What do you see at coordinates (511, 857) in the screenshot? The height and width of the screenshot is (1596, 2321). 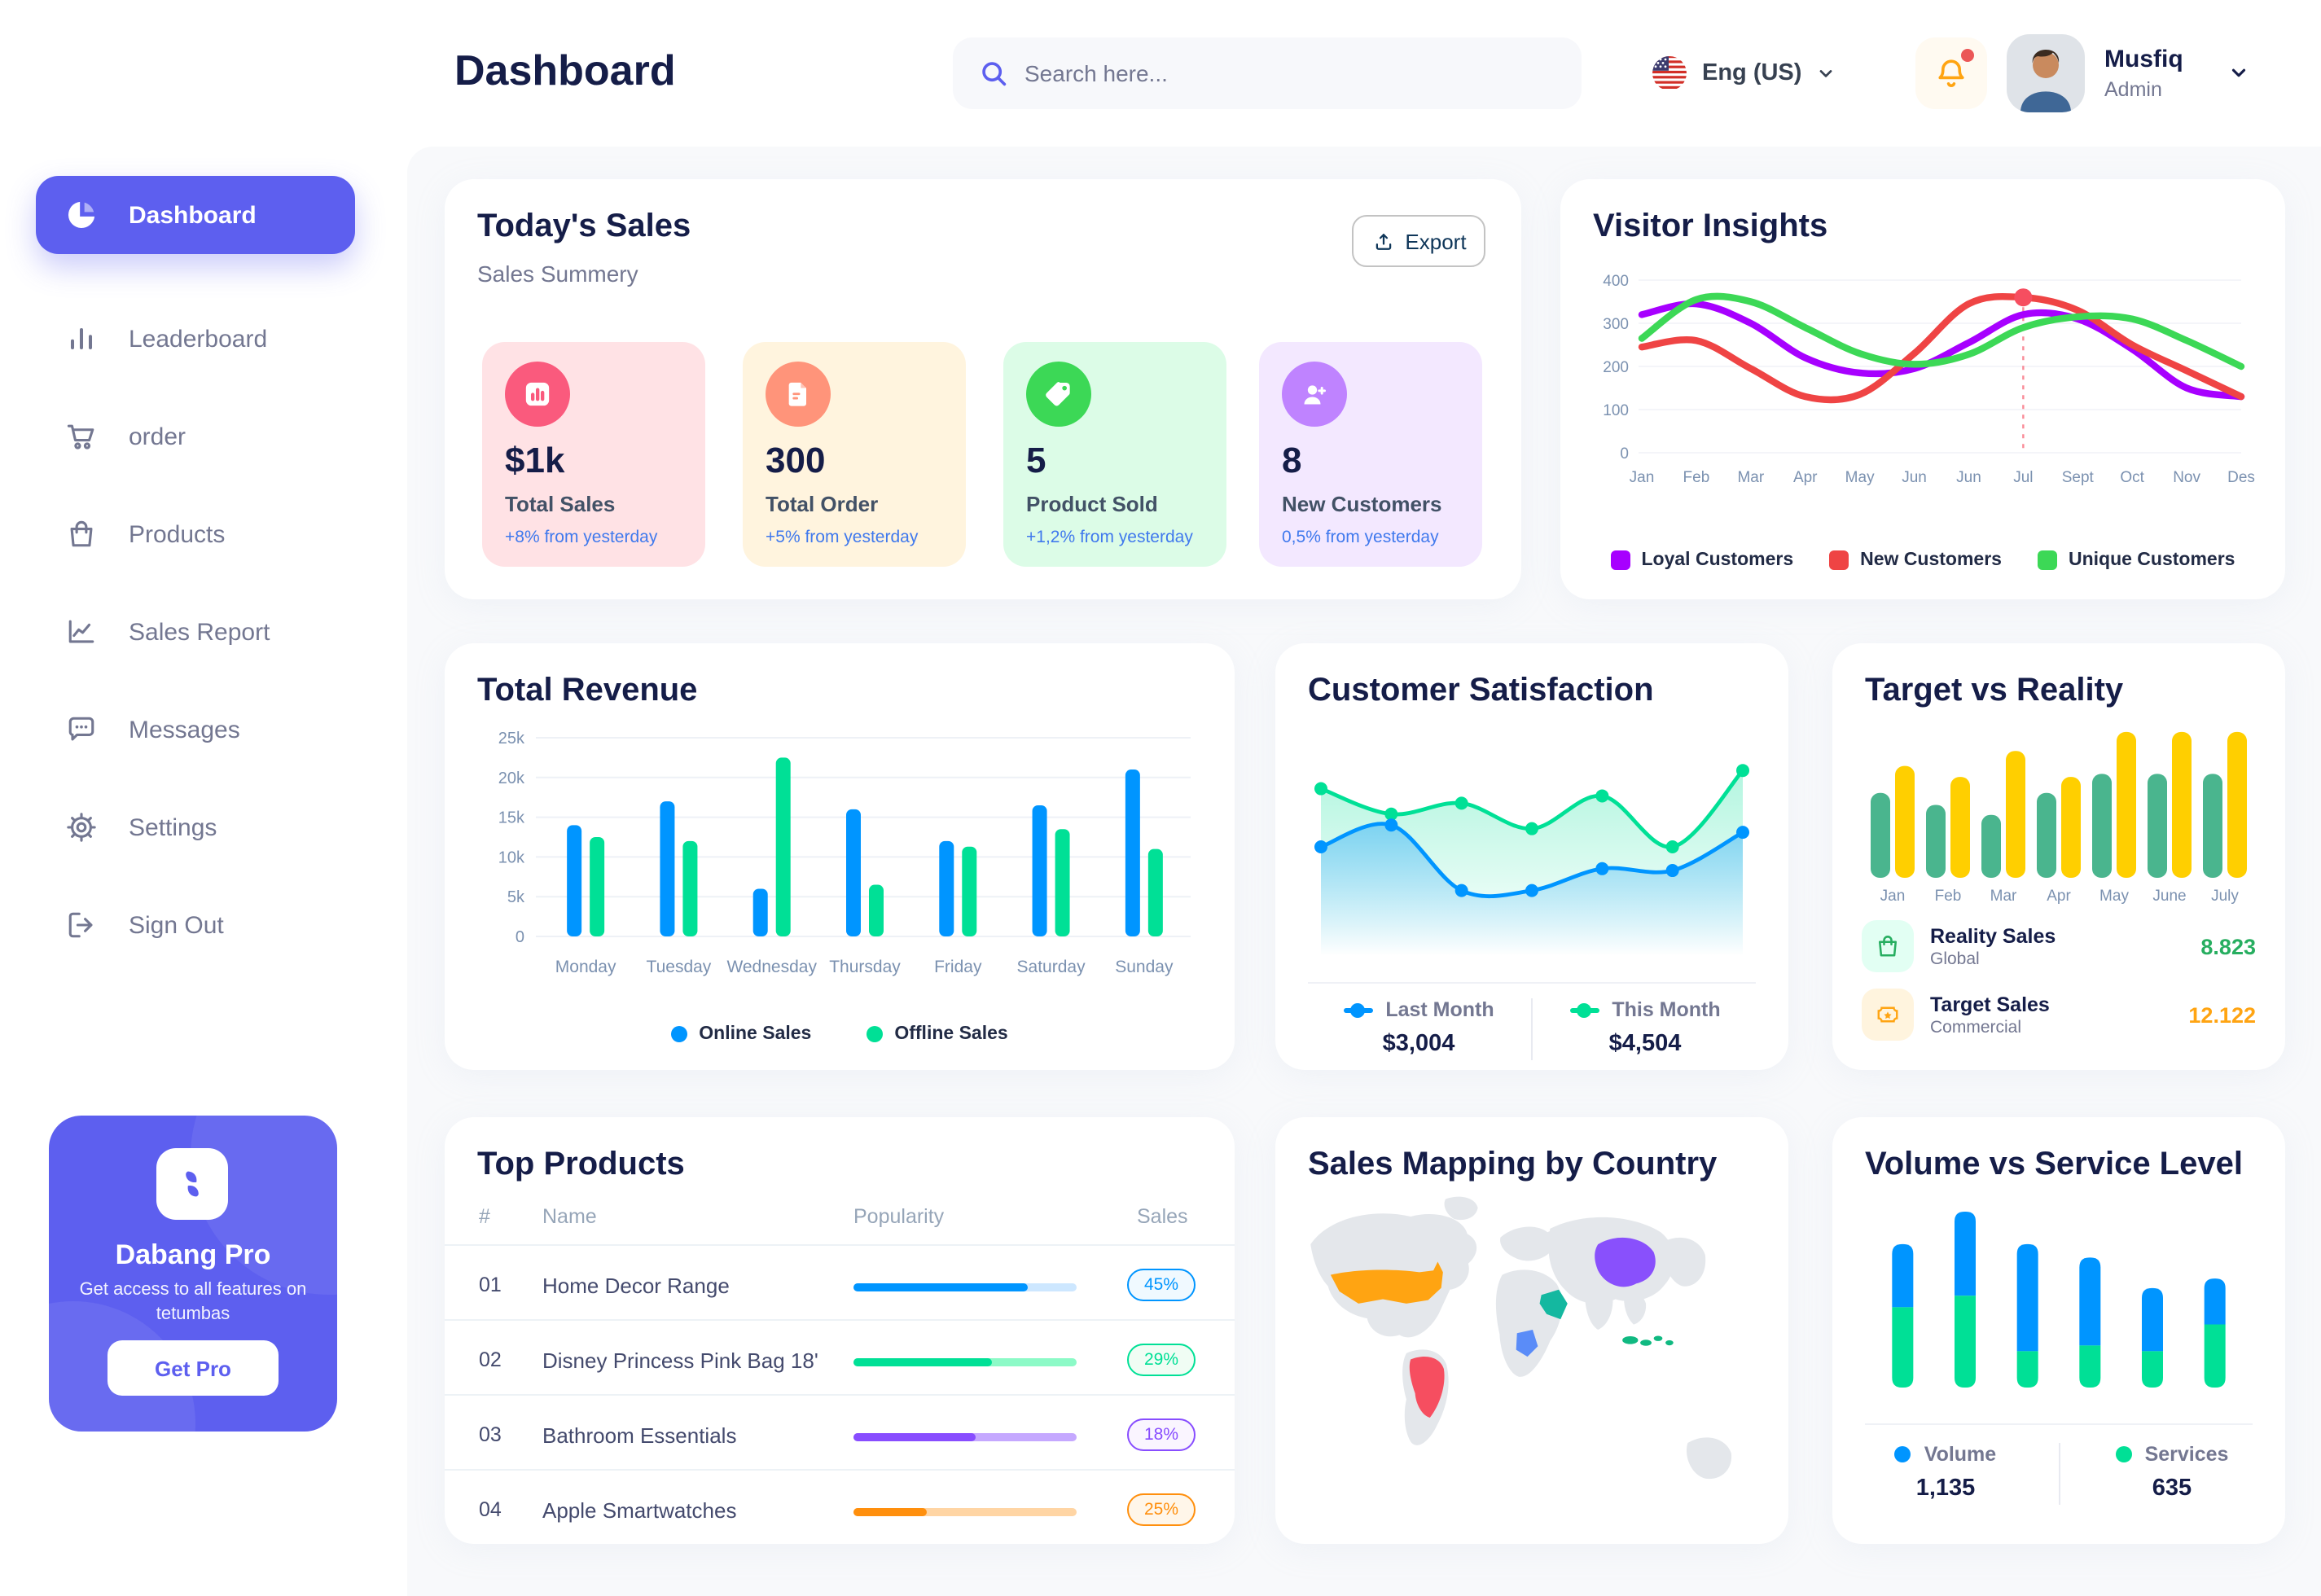 I see `svg-text: 10k` at bounding box center [511, 857].